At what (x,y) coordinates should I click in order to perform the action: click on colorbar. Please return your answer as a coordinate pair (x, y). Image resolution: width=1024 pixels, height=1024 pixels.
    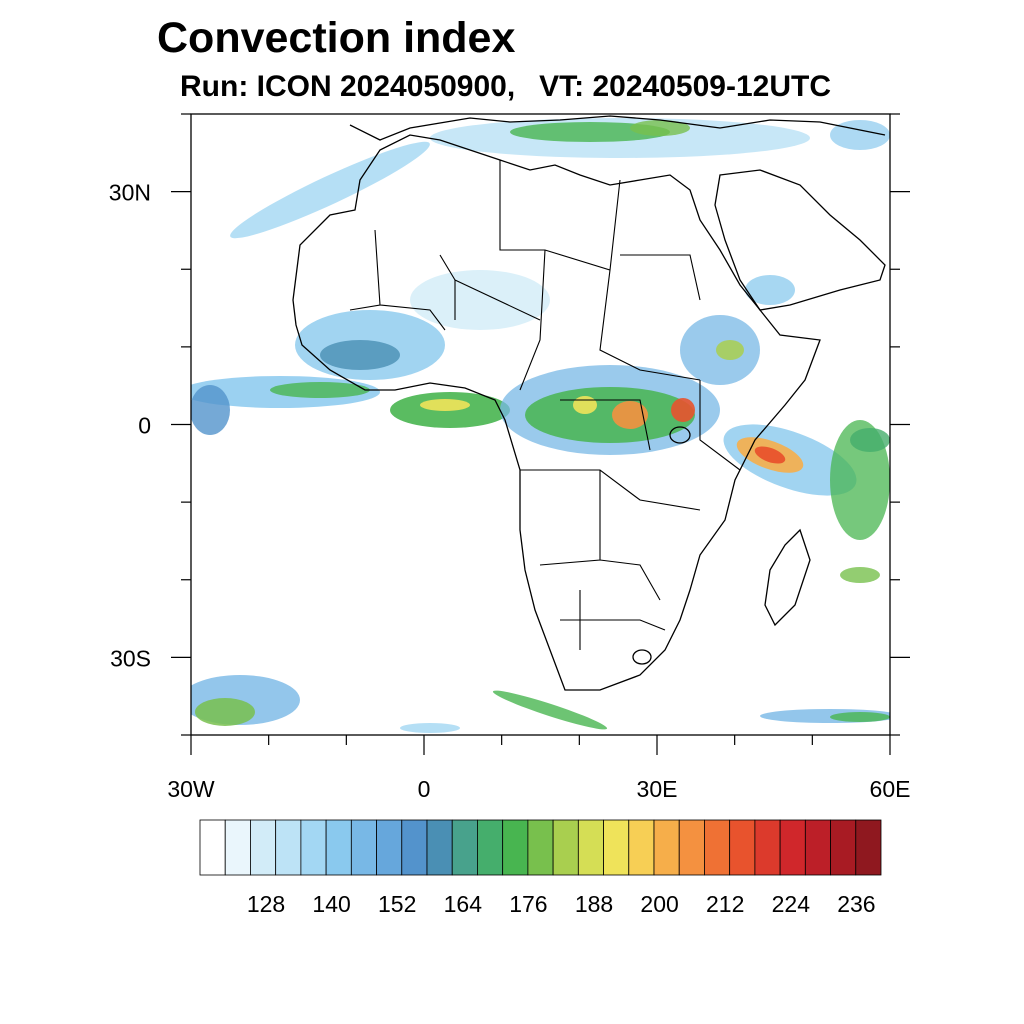
    Looking at the image, I should click on (540, 847).